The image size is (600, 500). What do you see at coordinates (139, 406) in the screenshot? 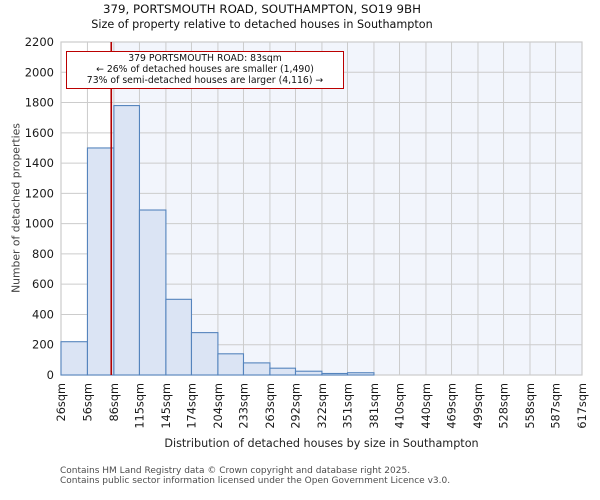
I see `x-tick-label: 115sqm` at bounding box center [139, 406].